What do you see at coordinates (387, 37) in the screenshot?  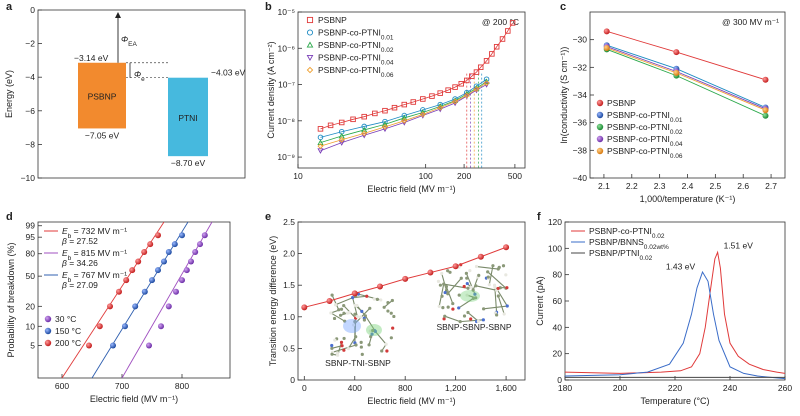 I see `panel-b-legend-label-part: 0.01` at bounding box center [387, 37].